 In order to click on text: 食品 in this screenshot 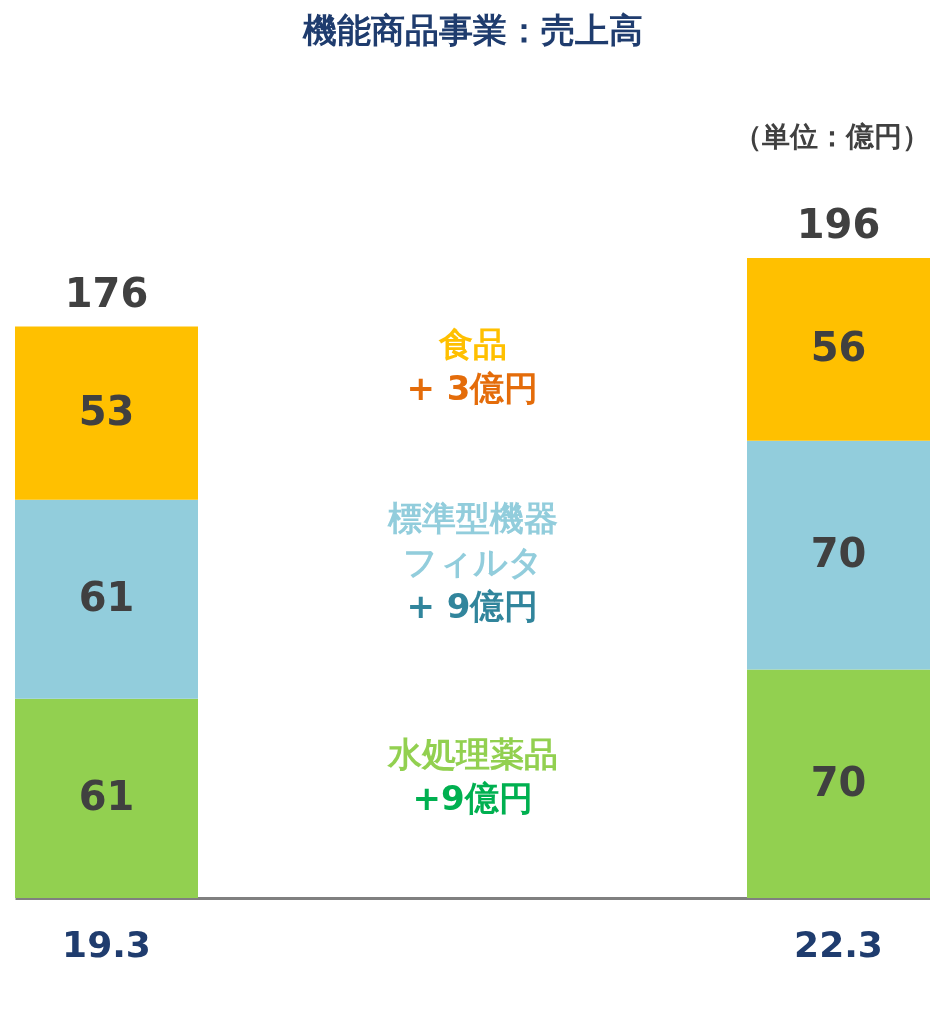, I will do `click(472, 344)`.